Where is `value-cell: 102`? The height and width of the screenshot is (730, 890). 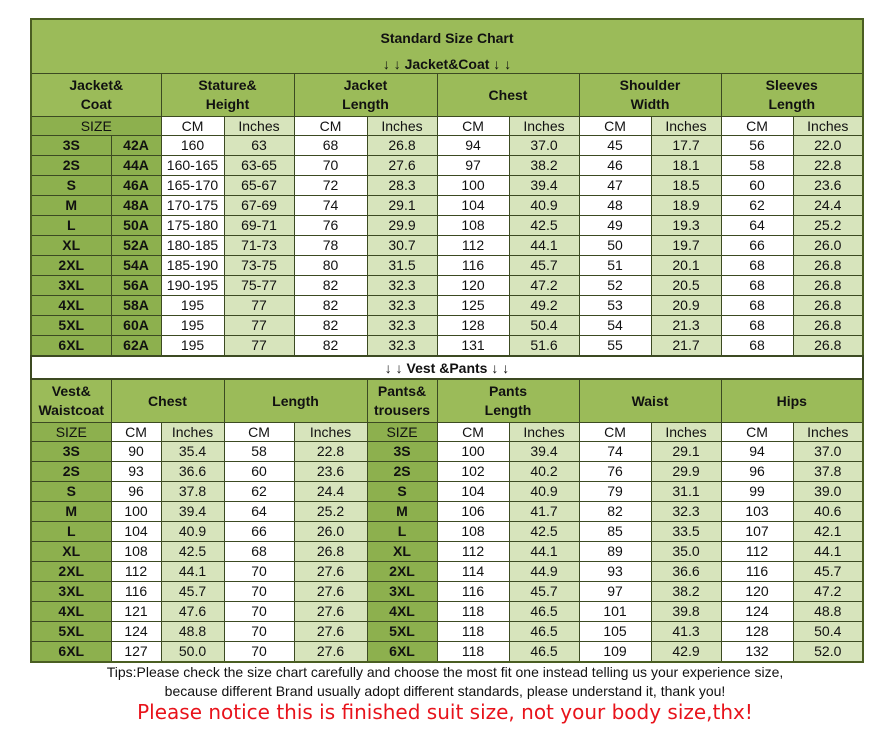 value-cell: 102 is located at coordinates (473, 471).